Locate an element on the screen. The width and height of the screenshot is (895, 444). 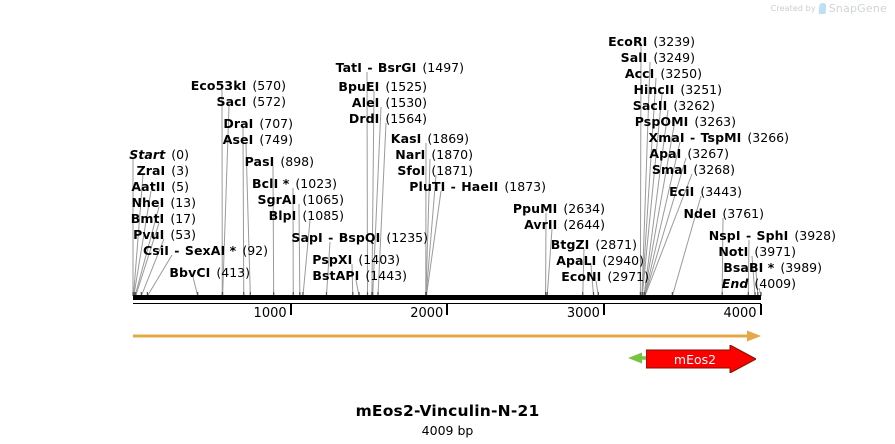
enzyme-label: EciI (3443) is located at coordinates (705, 191).